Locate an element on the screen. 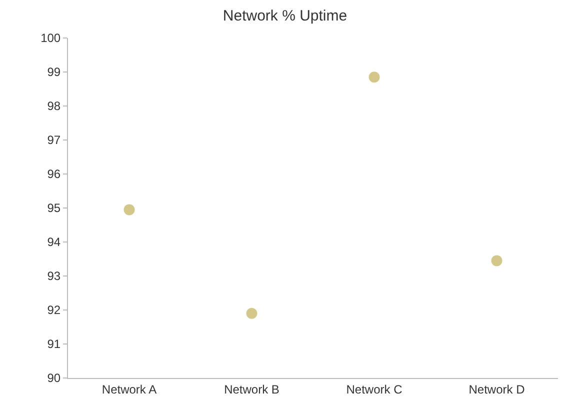 The image size is (570, 408). y-tick-label: 96 is located at coordinates (54, 174).